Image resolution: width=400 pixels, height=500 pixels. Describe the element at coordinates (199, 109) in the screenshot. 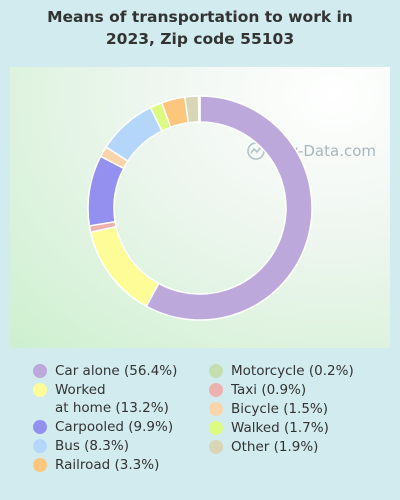

I see `slice-motorcycle` at that location.